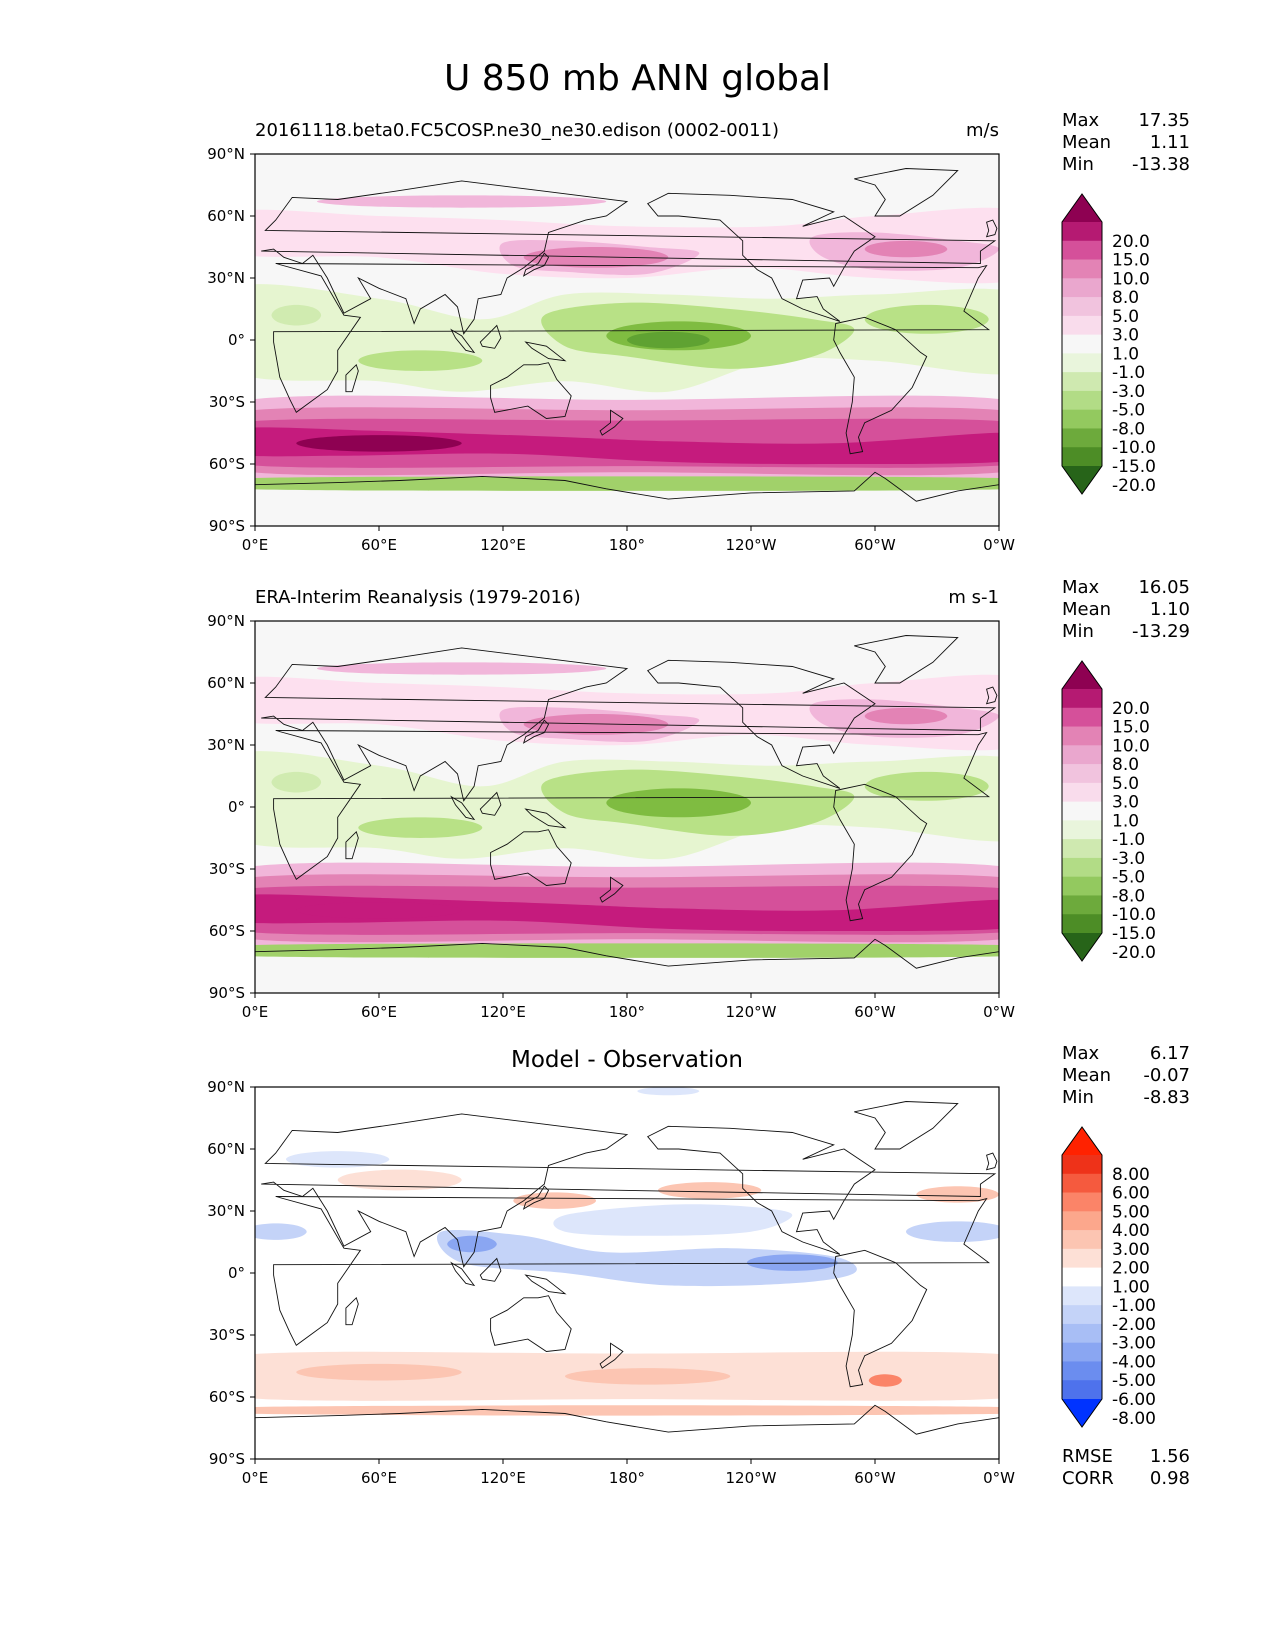 This screenshot has height=1650, width=1275. Describe the element at coordinates (1131, 1269) in the screenshot. I see `colorbar-tick-label: 2.00` at that location.